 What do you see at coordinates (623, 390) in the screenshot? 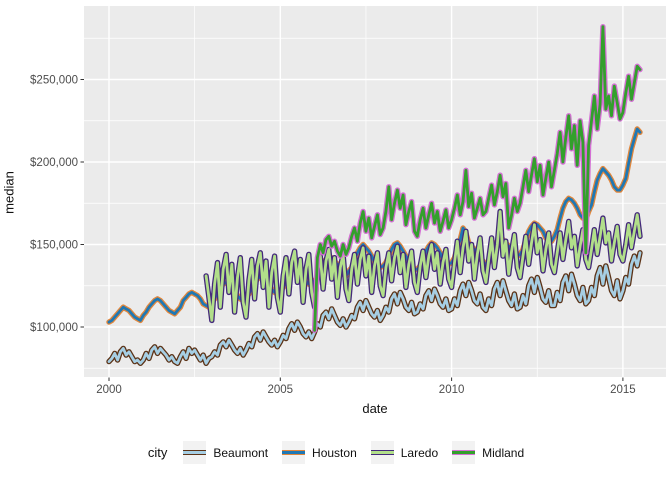
I see `x-tick-label: 2015` at bounding box center [623, 390].